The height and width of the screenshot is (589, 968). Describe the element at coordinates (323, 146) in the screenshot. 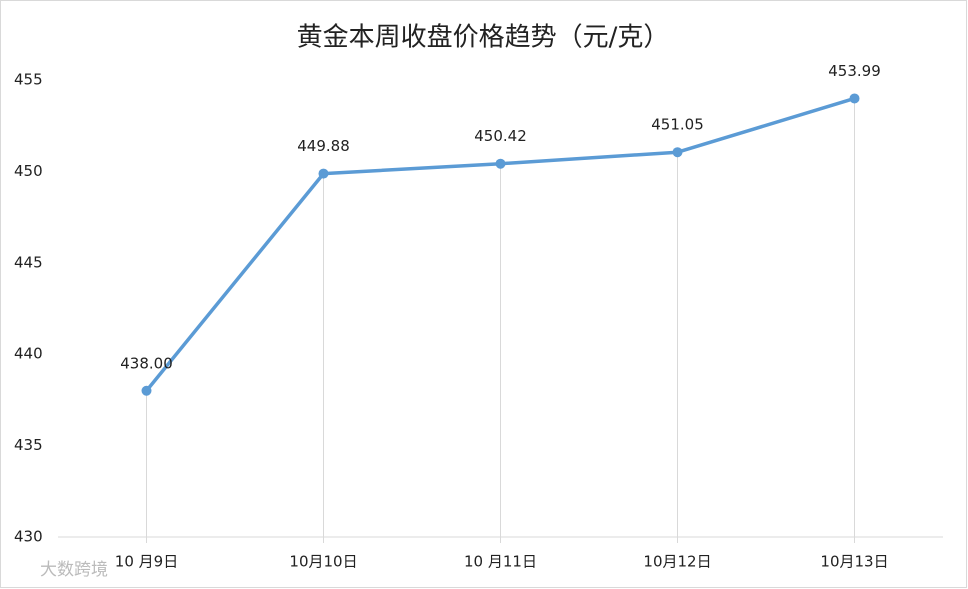

I see `value-label: 449.88` at that location.